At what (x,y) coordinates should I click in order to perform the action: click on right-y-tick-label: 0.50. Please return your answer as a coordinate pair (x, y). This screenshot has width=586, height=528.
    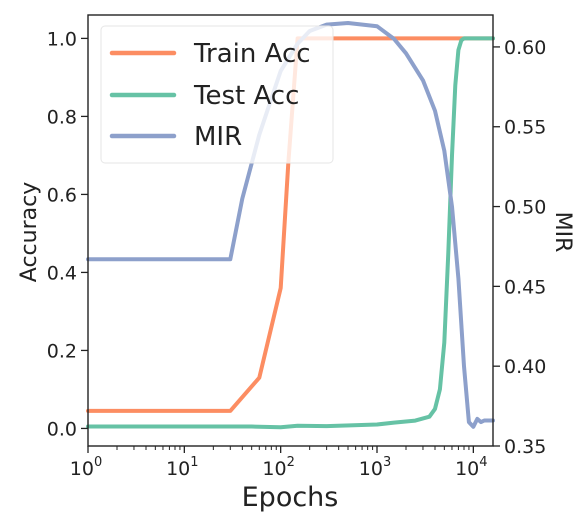
    Looking at the image, I should click on (525, 208).